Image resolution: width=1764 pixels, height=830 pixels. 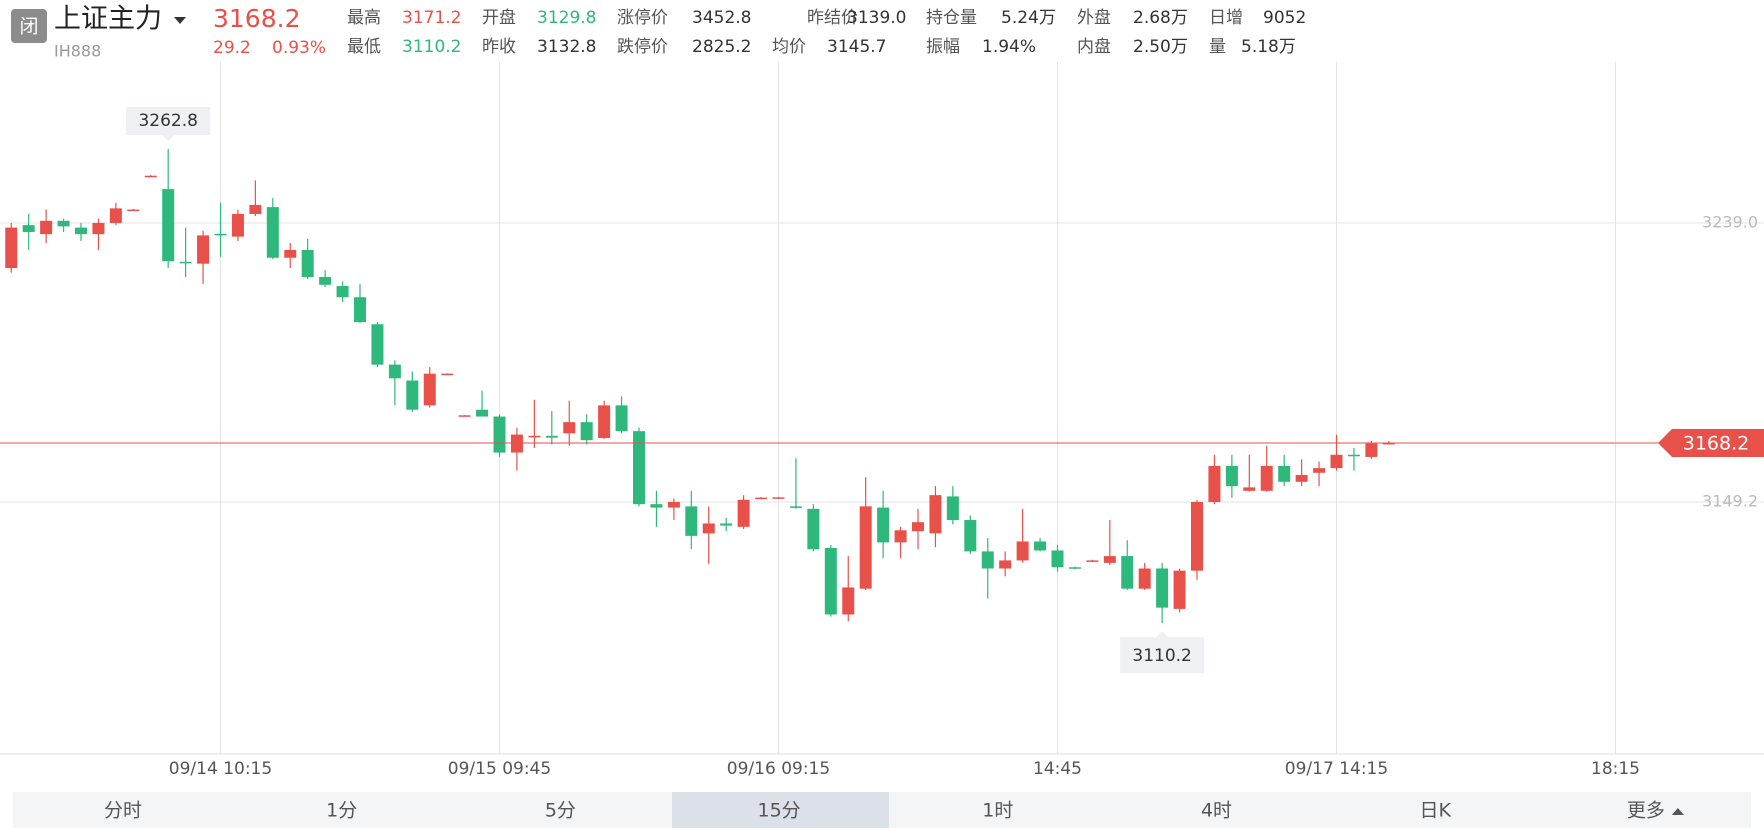 What do you see at coordinates (341, 811) in the screenshot?
I see `tab: 1分` at bounding box center [341, 811].